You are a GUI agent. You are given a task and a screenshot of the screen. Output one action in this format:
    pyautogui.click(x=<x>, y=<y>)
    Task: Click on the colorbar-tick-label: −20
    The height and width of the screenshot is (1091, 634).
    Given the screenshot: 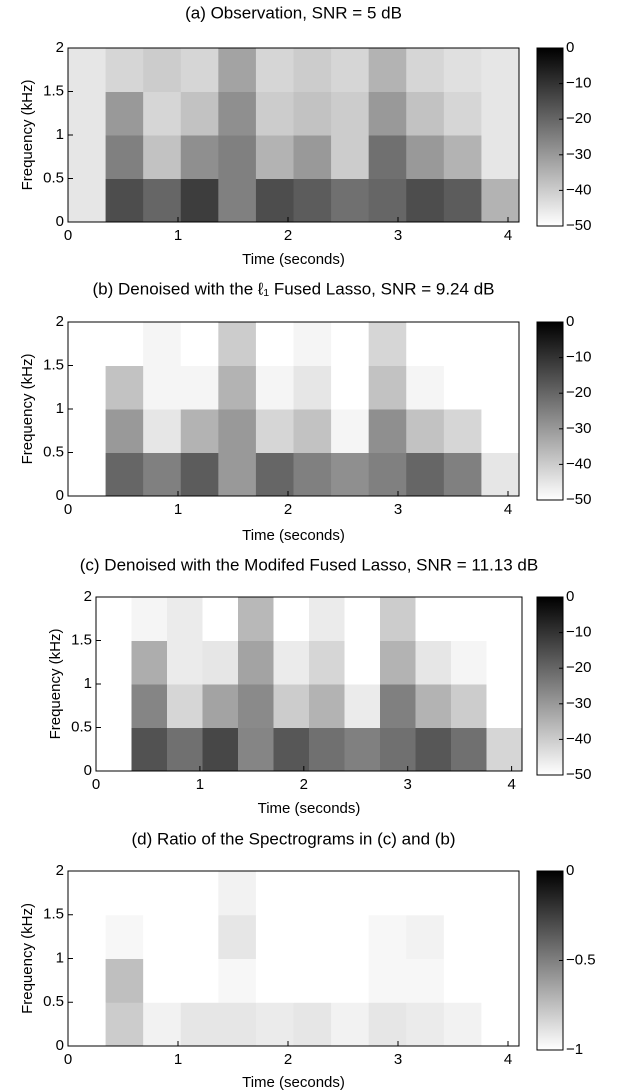 What is the action you would take?
    pyautogui.click(x=578, y=118)
    